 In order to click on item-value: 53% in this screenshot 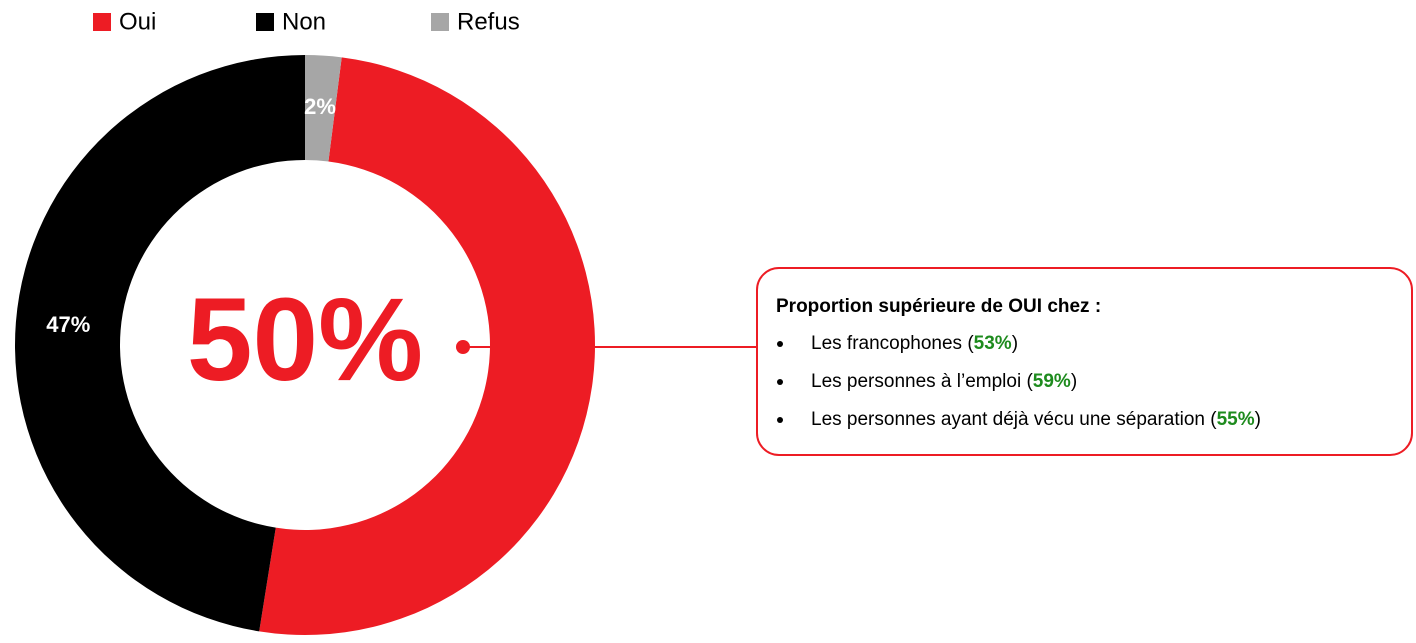, I will do `click(993, 343)`.